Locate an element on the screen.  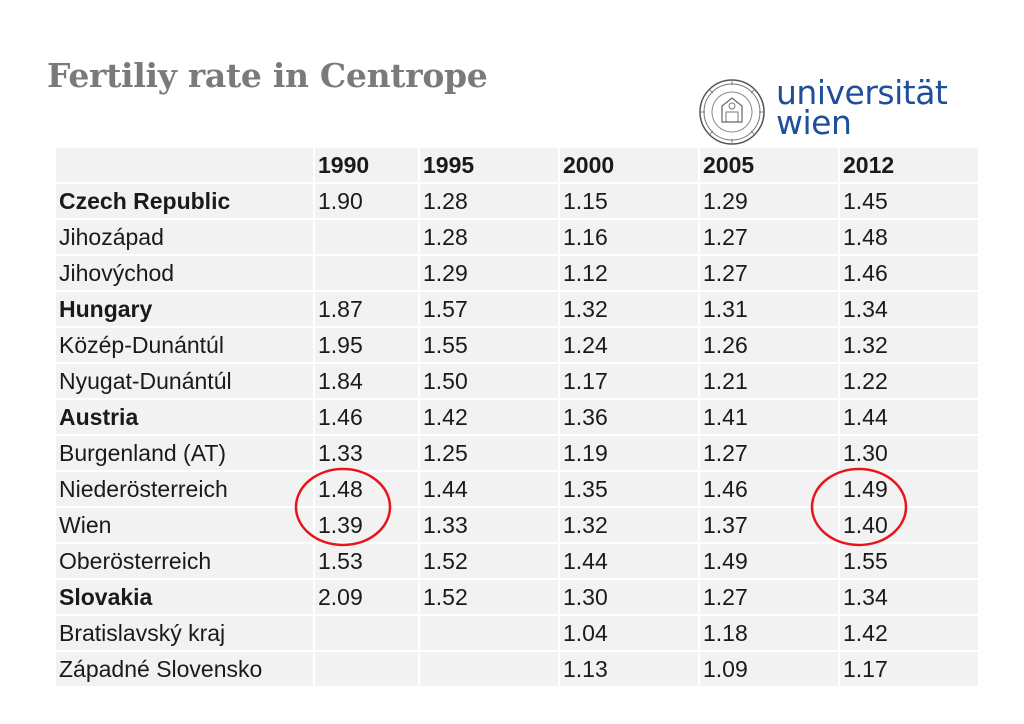
fertility-value: 1.26 is located at coordinates (769, 345).